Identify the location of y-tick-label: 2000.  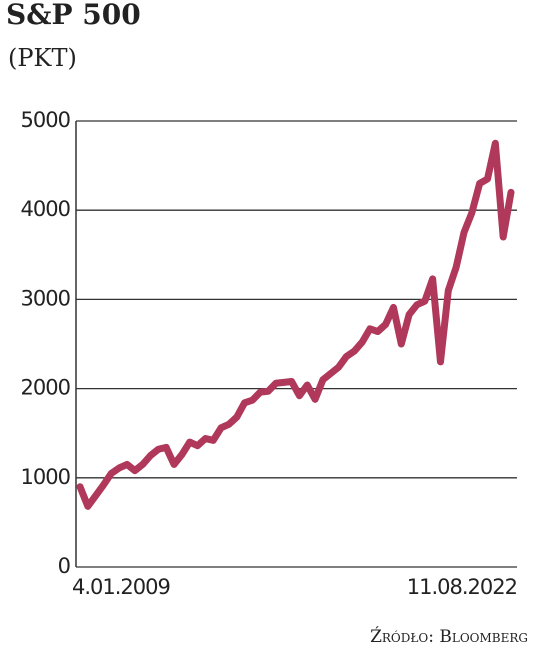
(45, 388).